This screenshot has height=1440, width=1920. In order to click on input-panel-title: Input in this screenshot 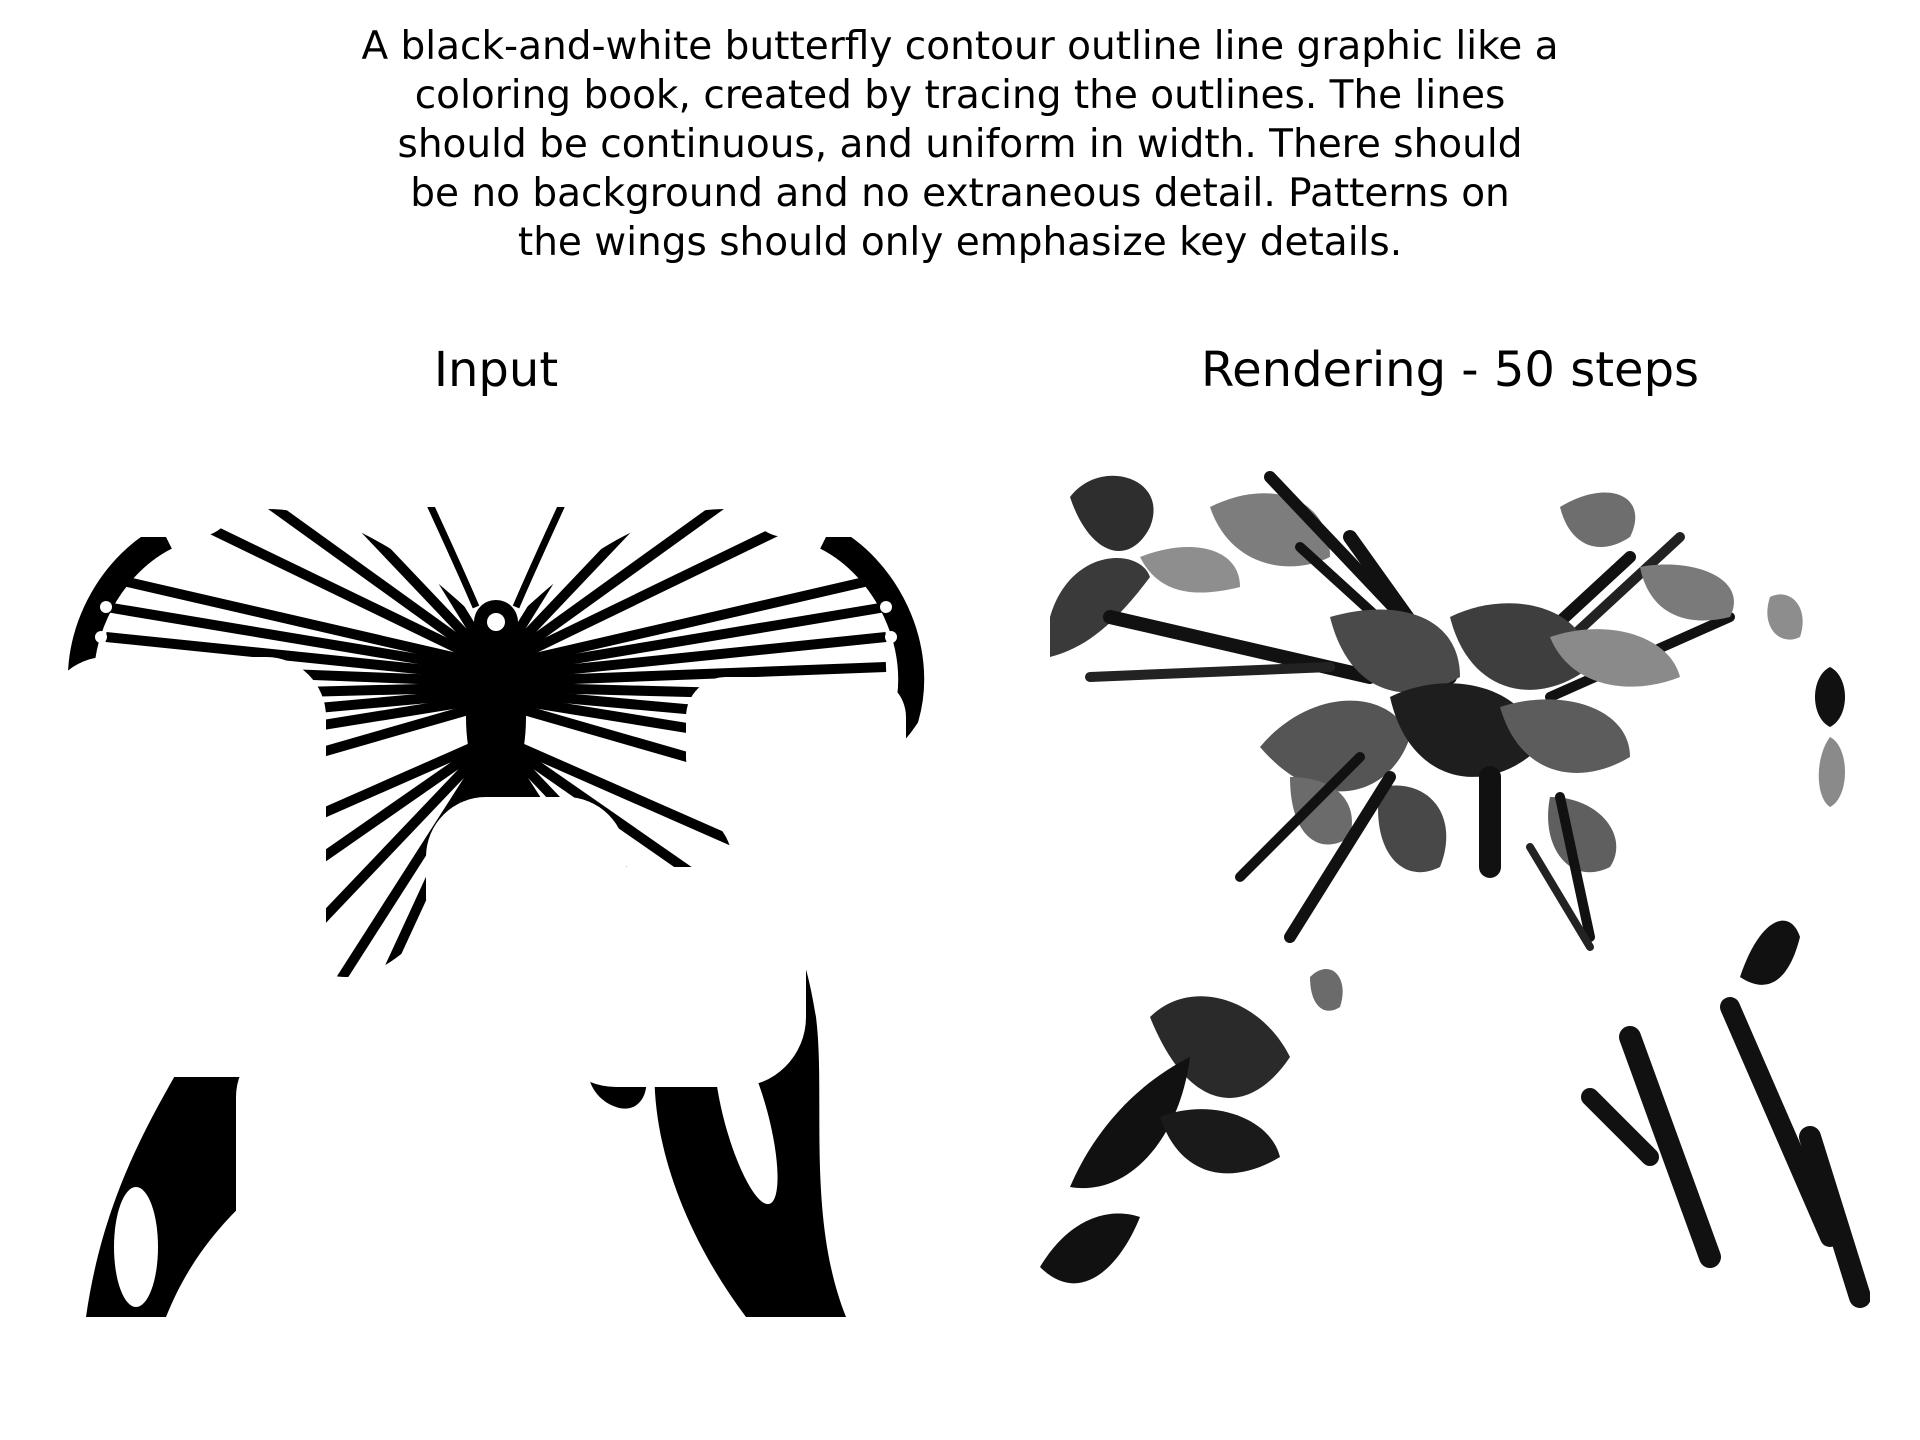, I will do `click(496, 370)`.